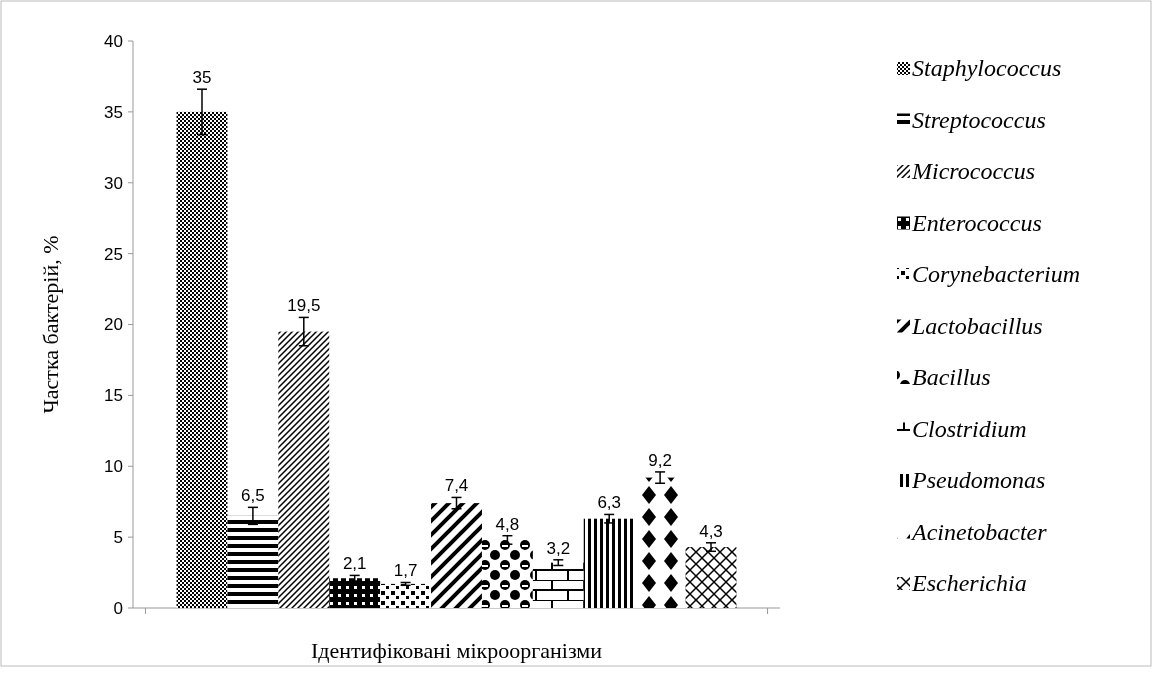  What do you see at coordinates (711, 531) in the screenshot?
I see `data-label: 4,3` at bounding box center [711, 531].